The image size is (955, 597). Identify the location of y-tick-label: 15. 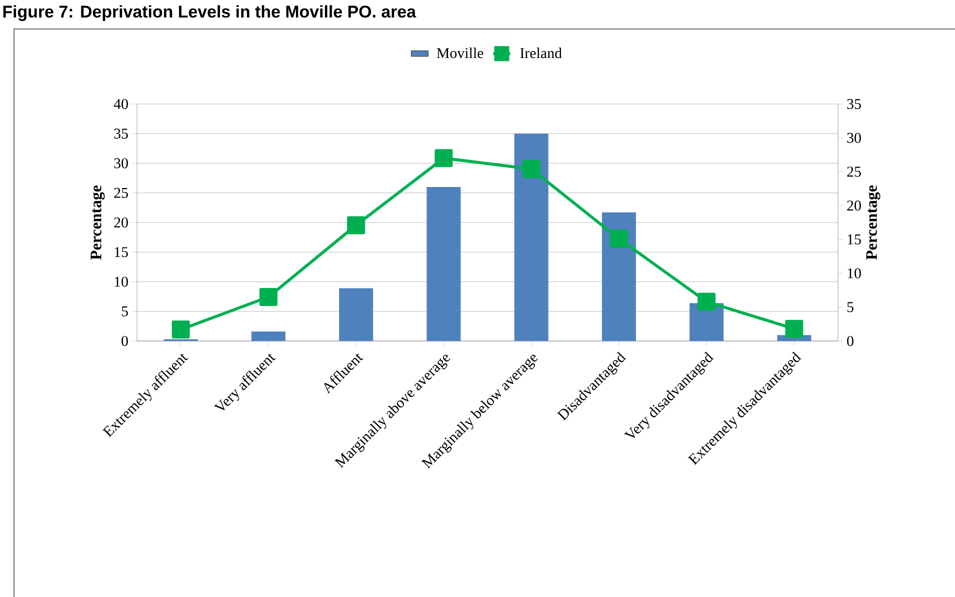
(121, 252).